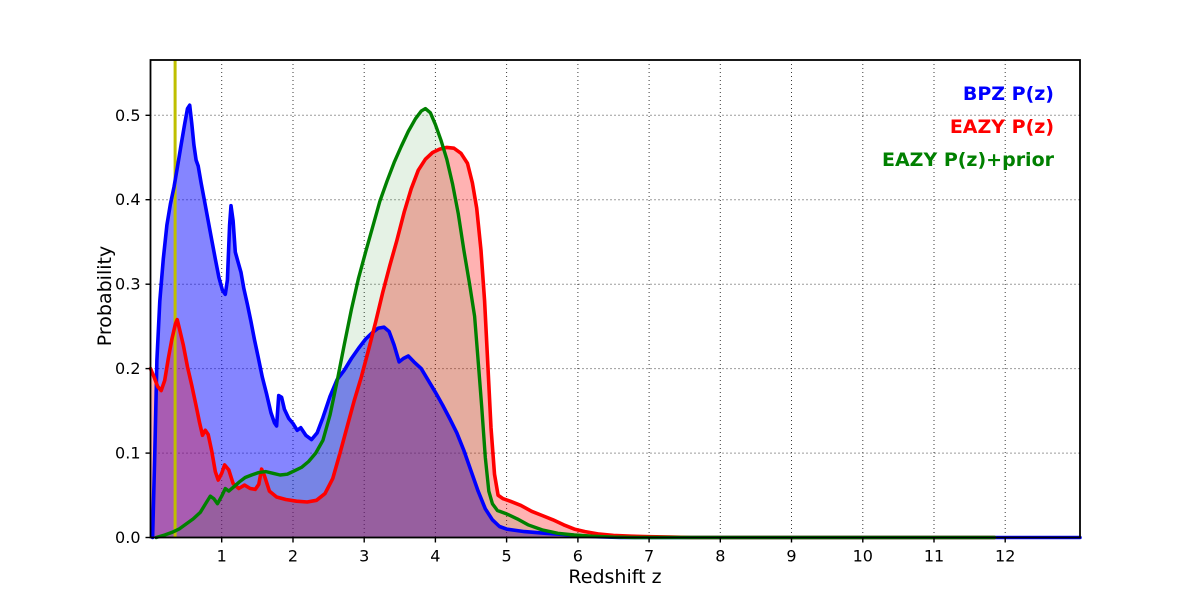 The image size is (1200, 600). What do you see at coordinates (1001, 127) in the screenshot?
I see `legend-item-eazy: EAZY P(z)` at bounding box center [1001, 127].